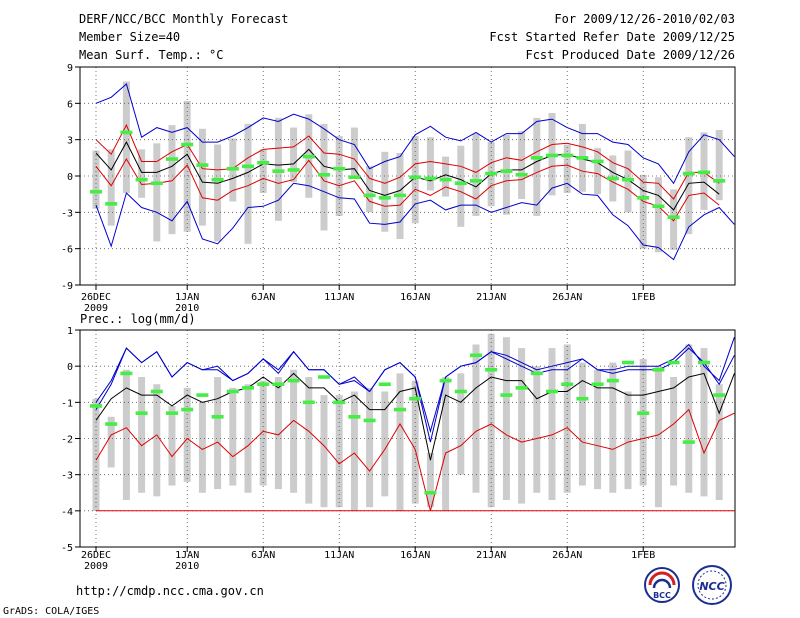  Describe the element at coordinates (630, 55) in the screenshot. I see `header-produced-date: Fcst Produced Date 2009/12/26` at that location.